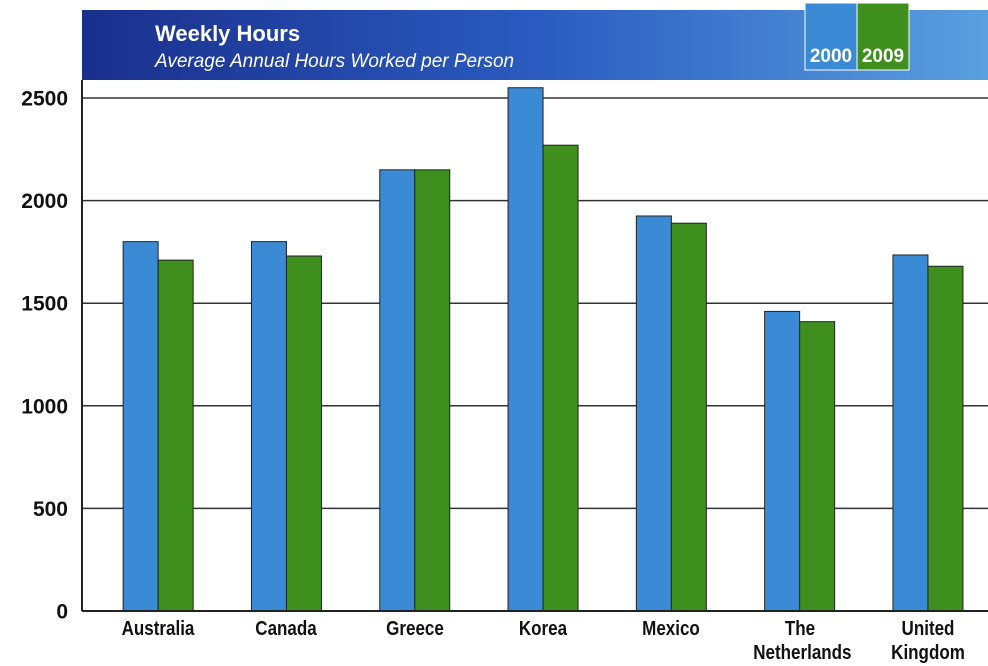 This screenshot has height=666, width=988. I want to click on y-tick-label: 0, so click(62, 612).